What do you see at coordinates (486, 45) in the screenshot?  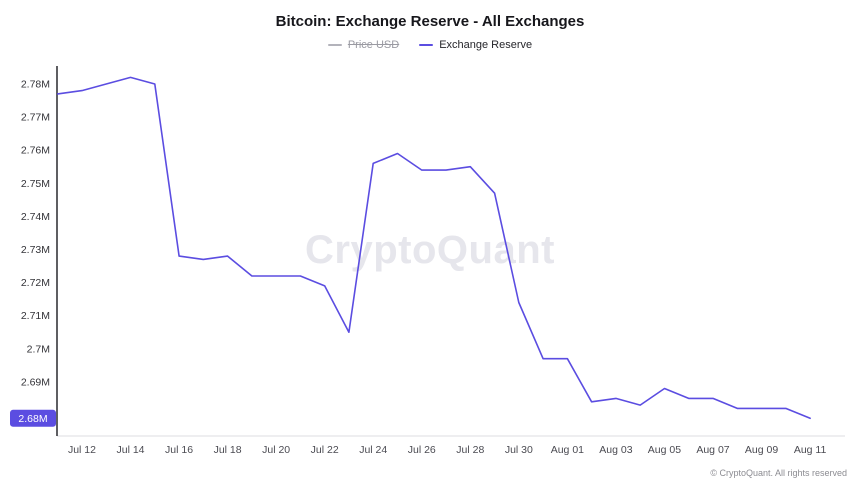 I see `legend-label-exchange-reserve: Exchange Reserve` at bounding box center [486, 45].